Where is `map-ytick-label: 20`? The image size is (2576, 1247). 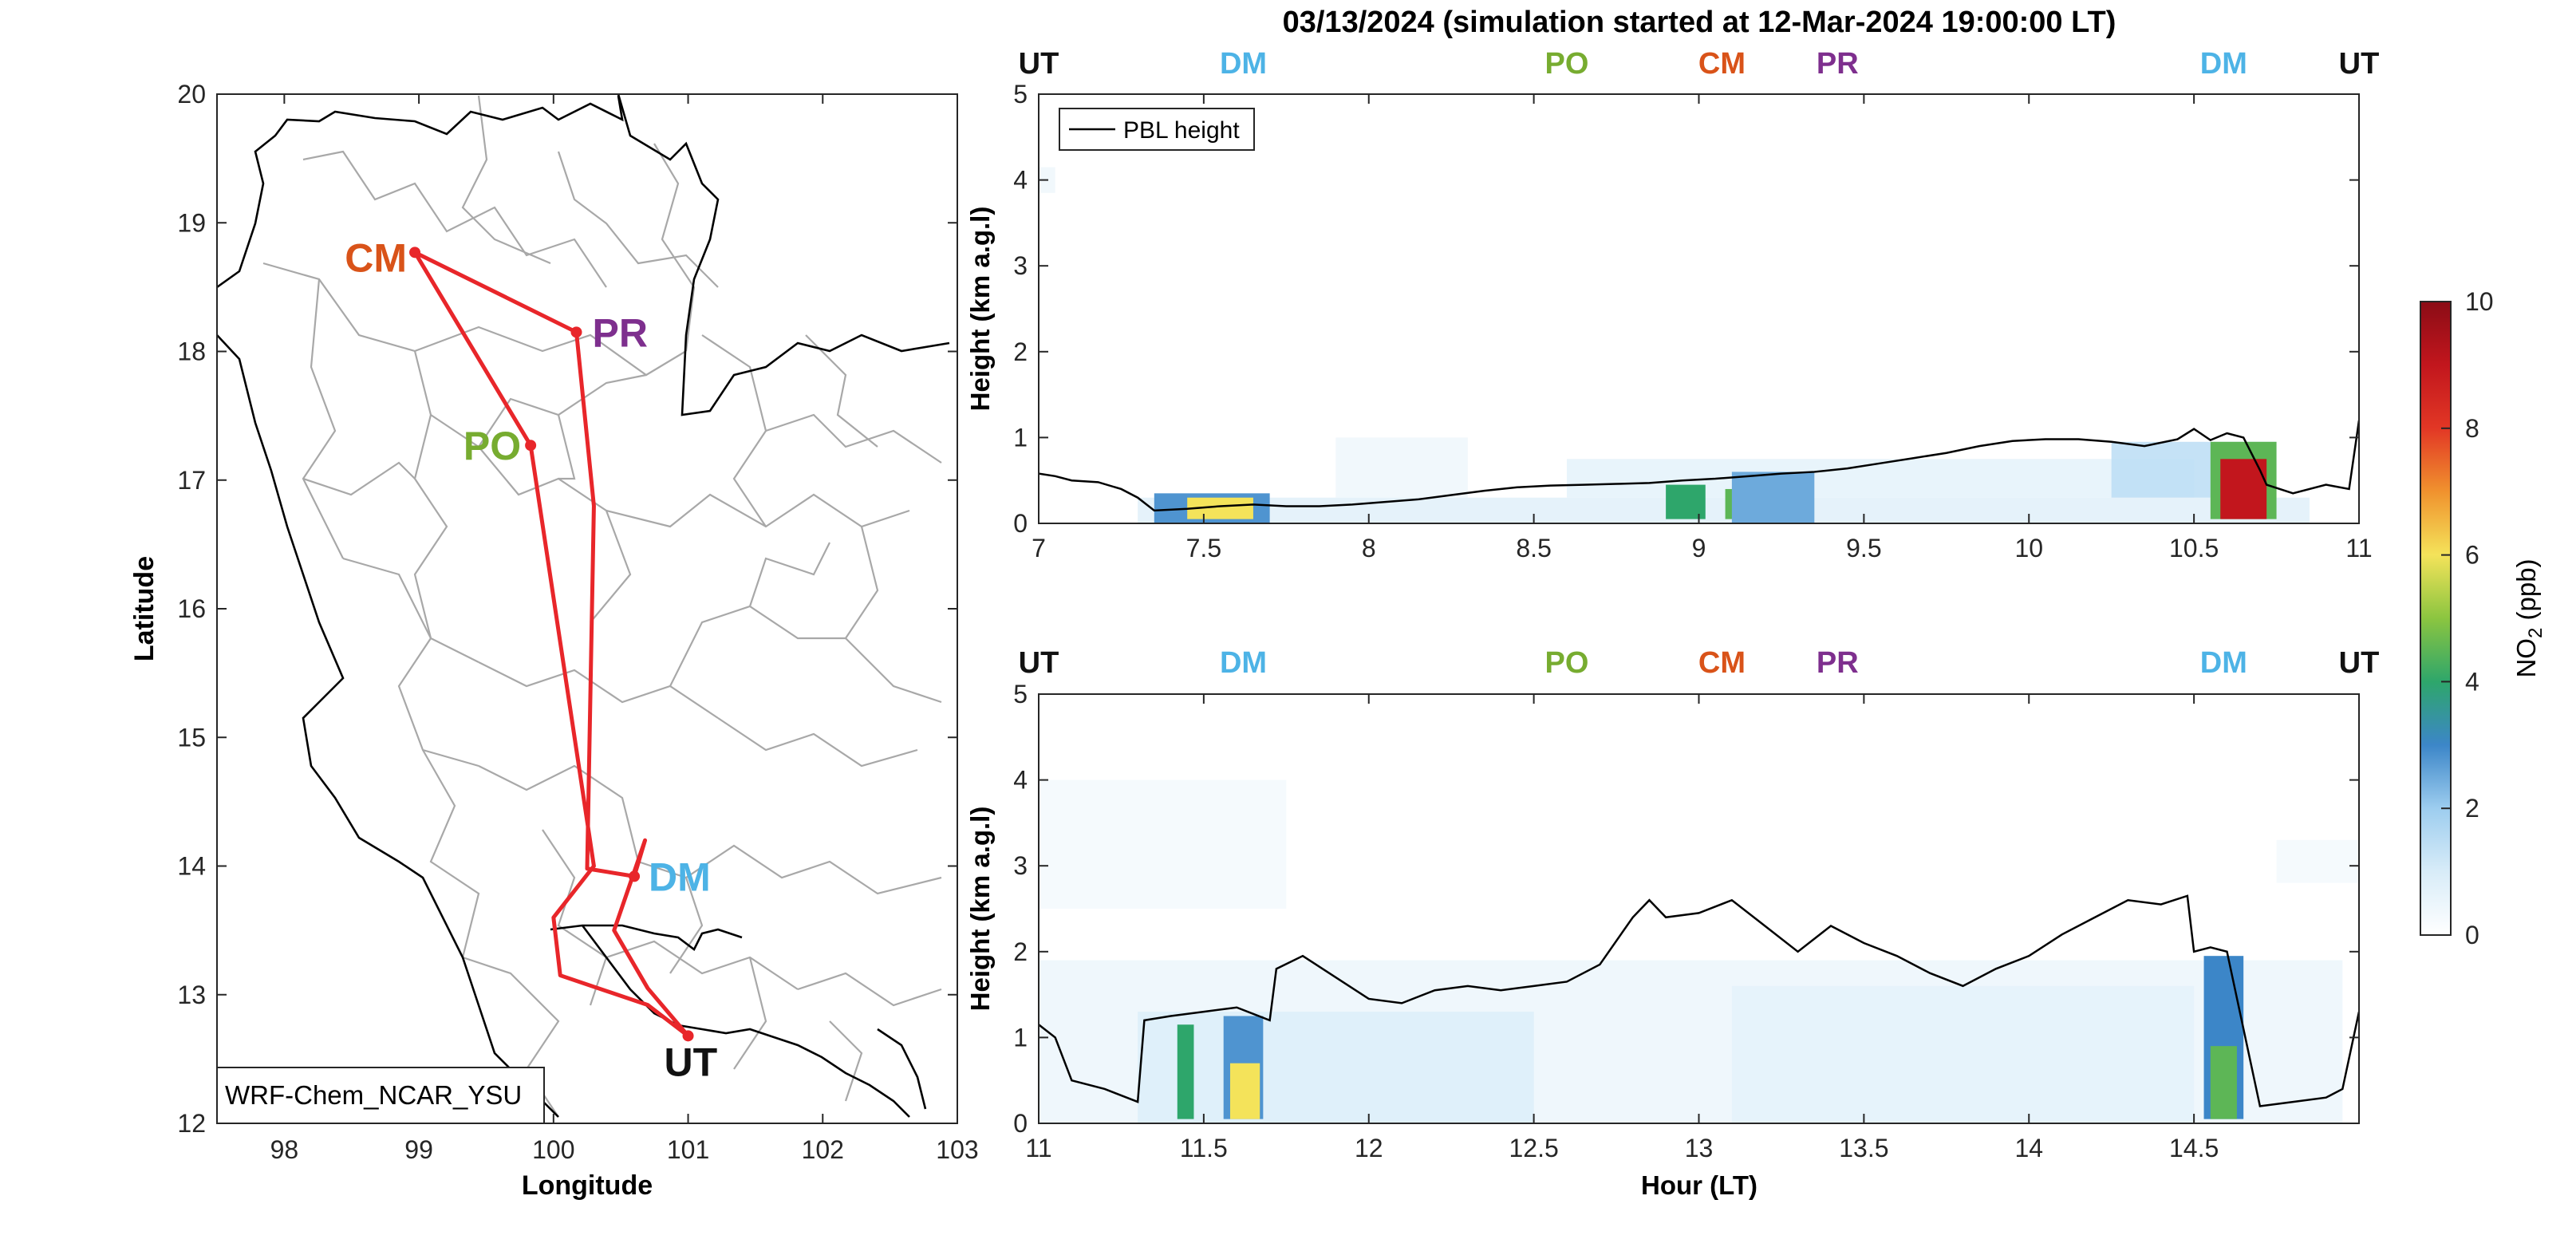
map-ytick-label: 20 is located at coordinates (192, 95).